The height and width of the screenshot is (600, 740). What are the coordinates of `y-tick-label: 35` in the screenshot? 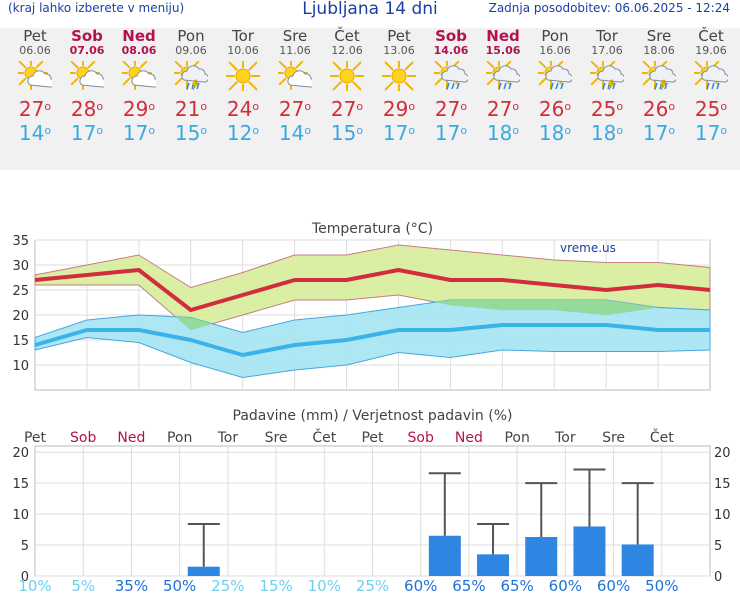 It's located at (20, 241).